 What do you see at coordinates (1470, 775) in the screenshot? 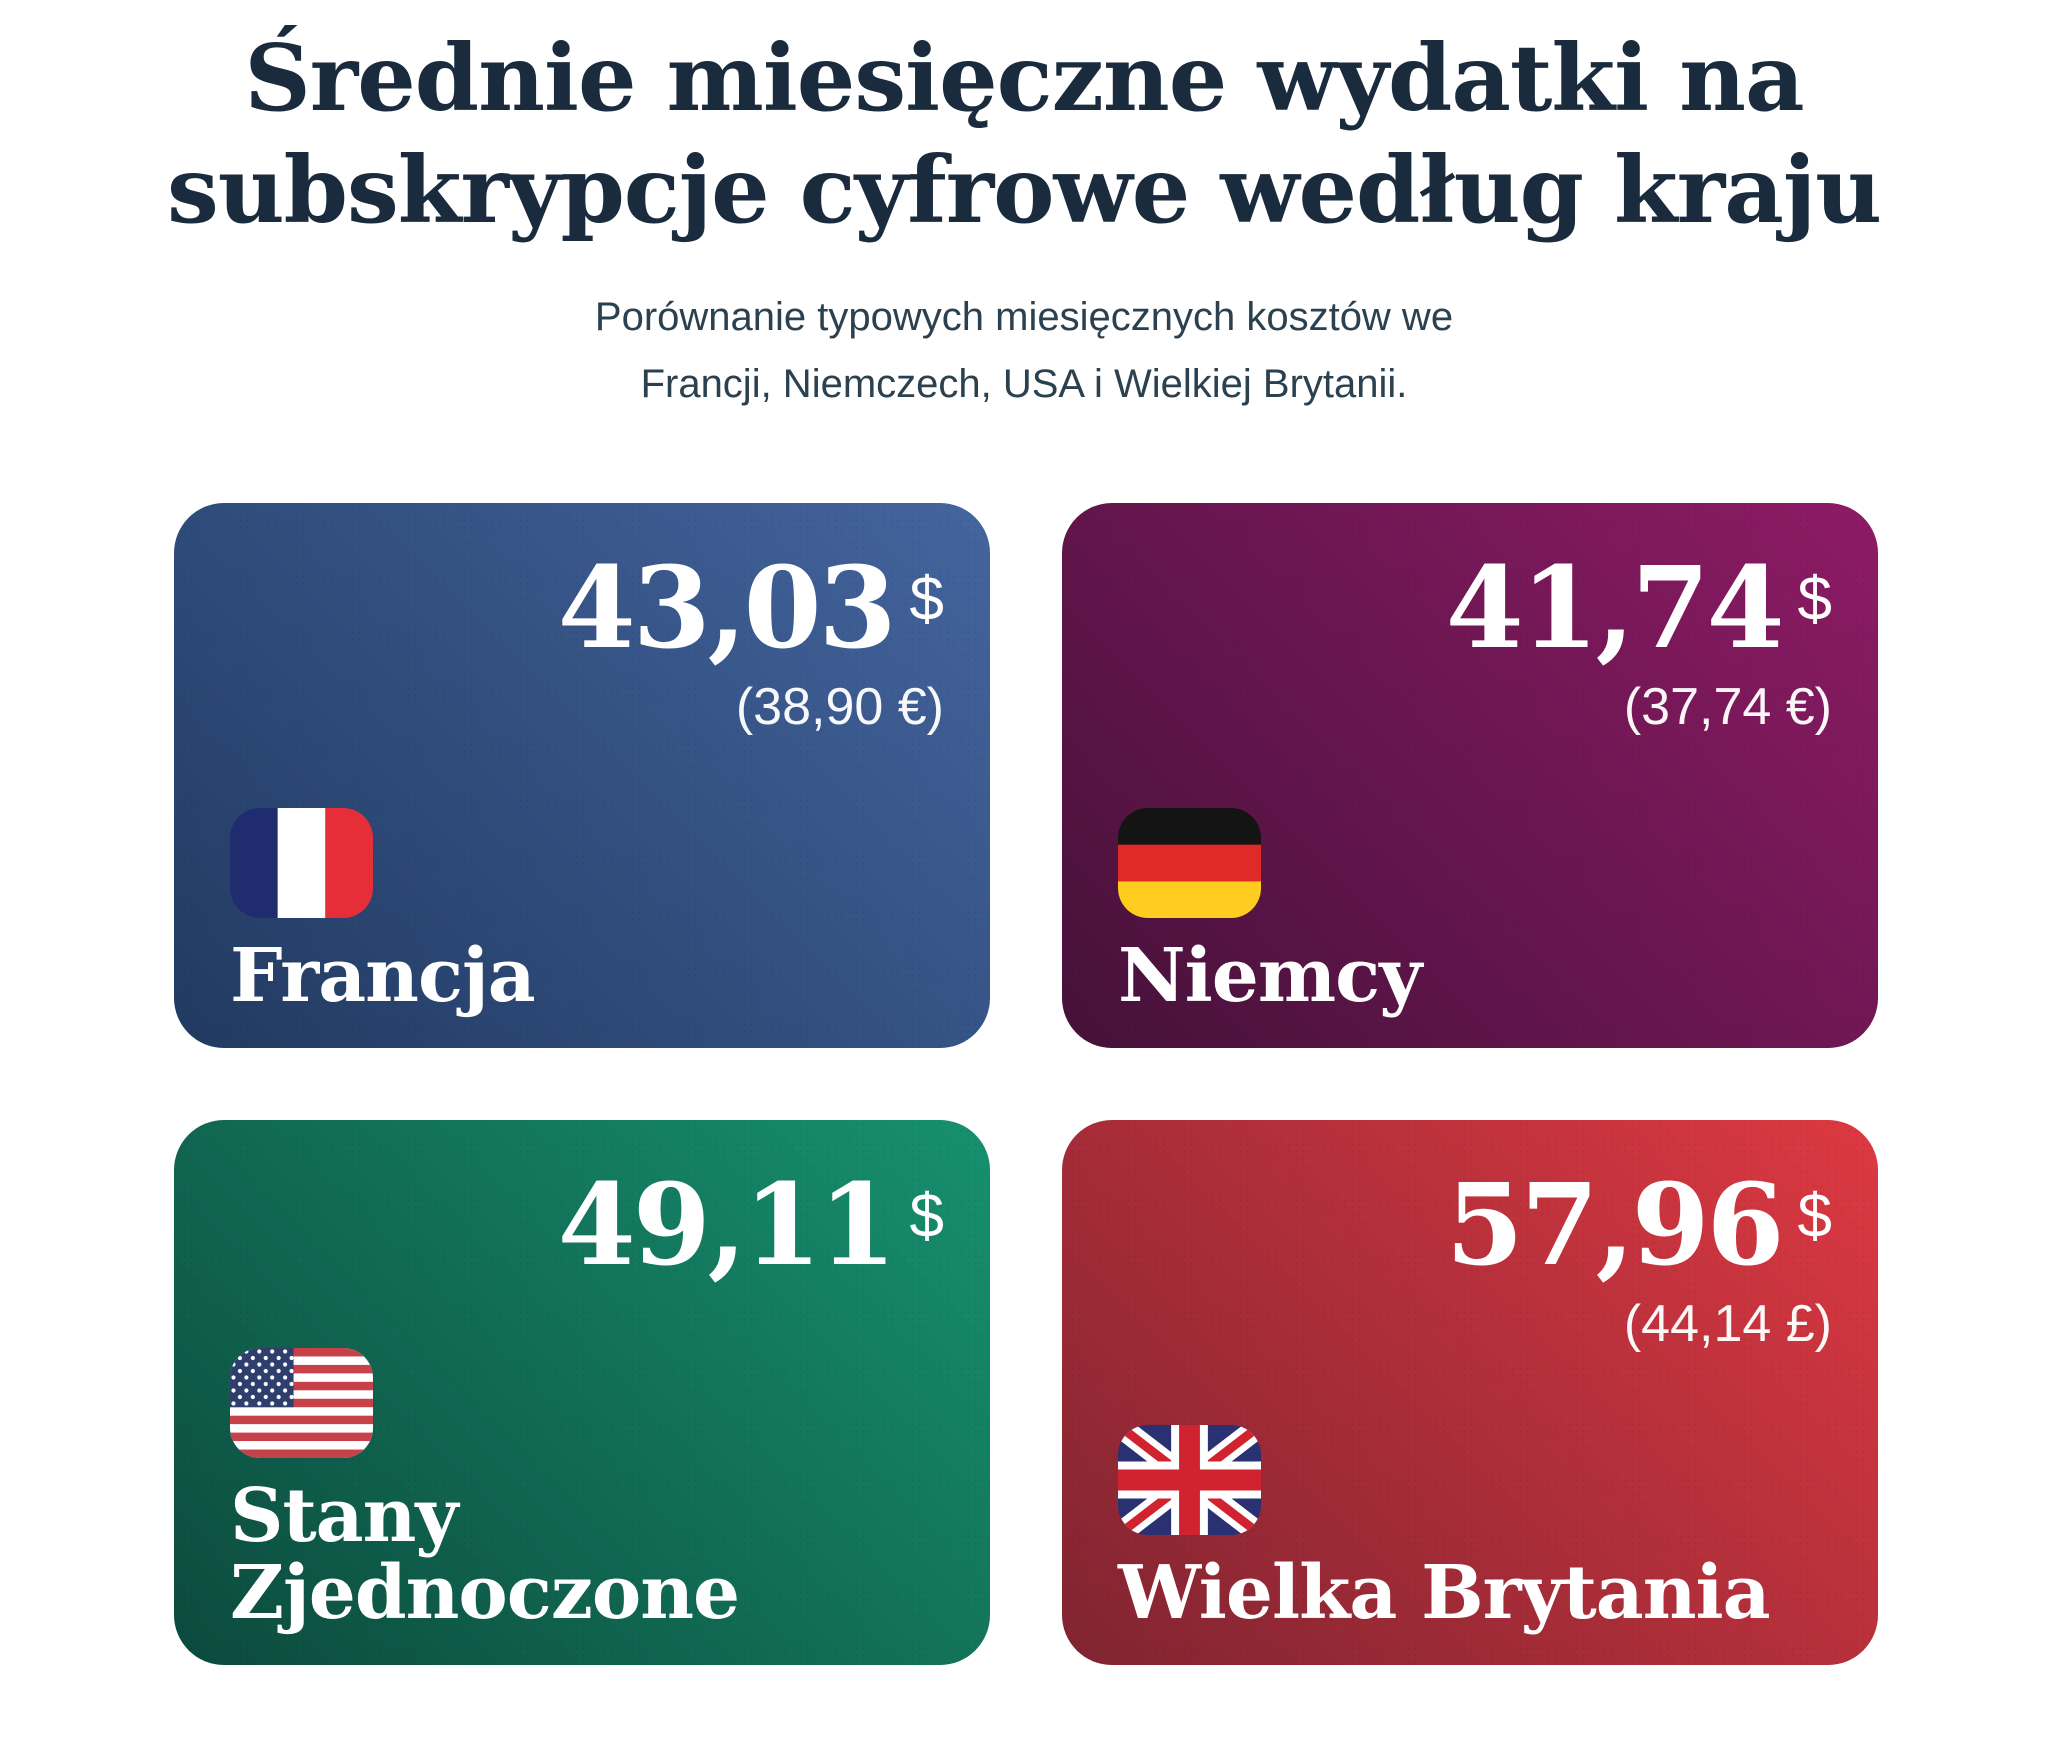
I see `country-card-germany: 41,74 $ (37,74 €) Niemcy` at bounding box center [1470, 775].